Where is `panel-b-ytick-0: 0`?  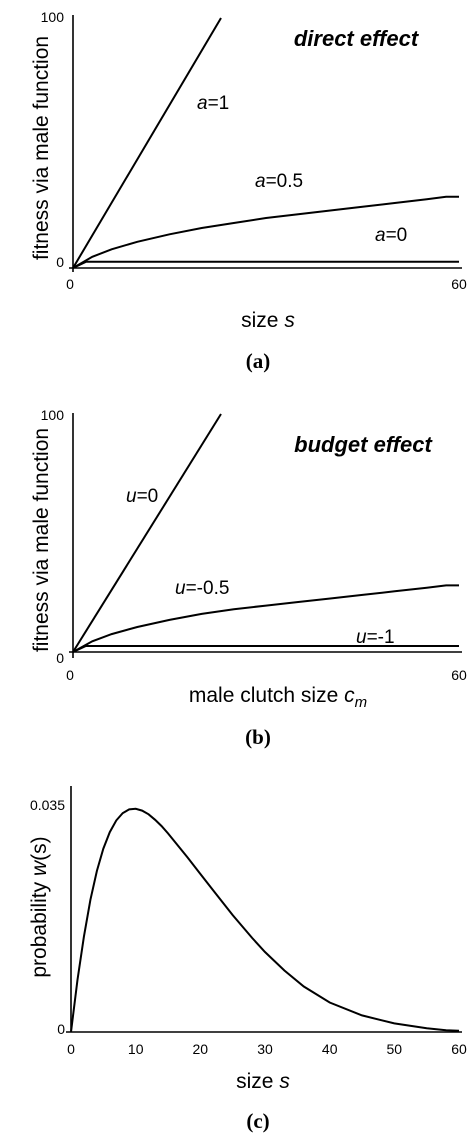 panel-b-ytick-0: 0 is located at coordinates (60, 658).